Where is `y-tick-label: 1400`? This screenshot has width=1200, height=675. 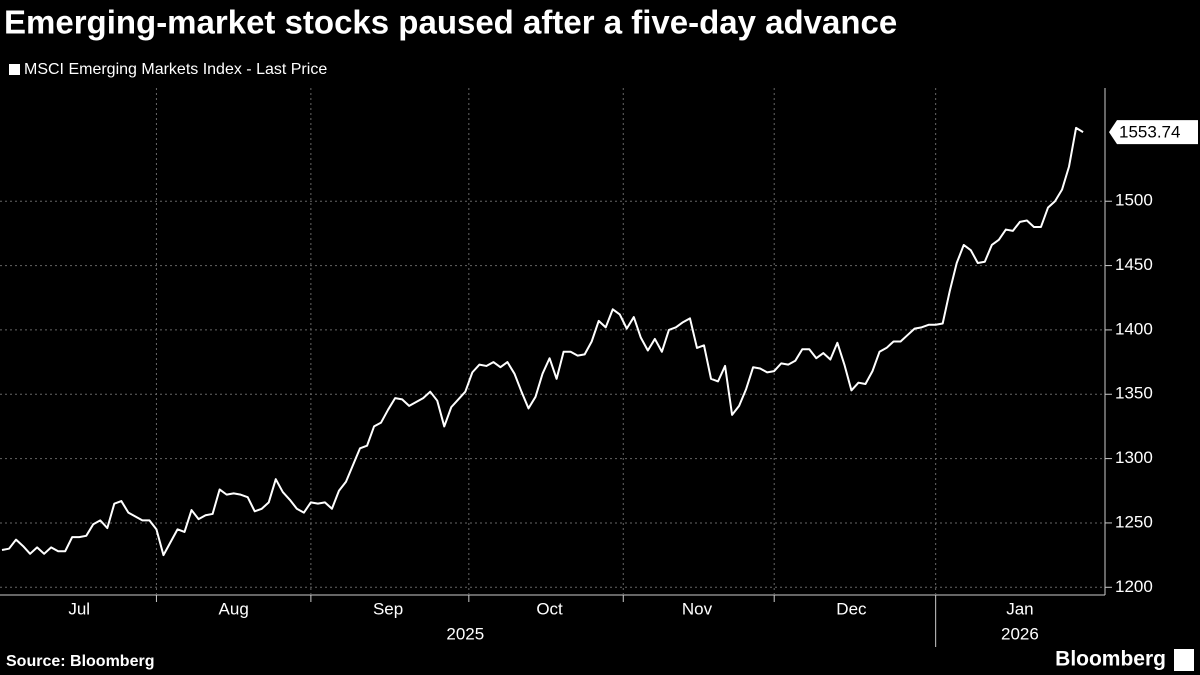 y-tick-label: 1400 is located at coordinates (1134, 328).